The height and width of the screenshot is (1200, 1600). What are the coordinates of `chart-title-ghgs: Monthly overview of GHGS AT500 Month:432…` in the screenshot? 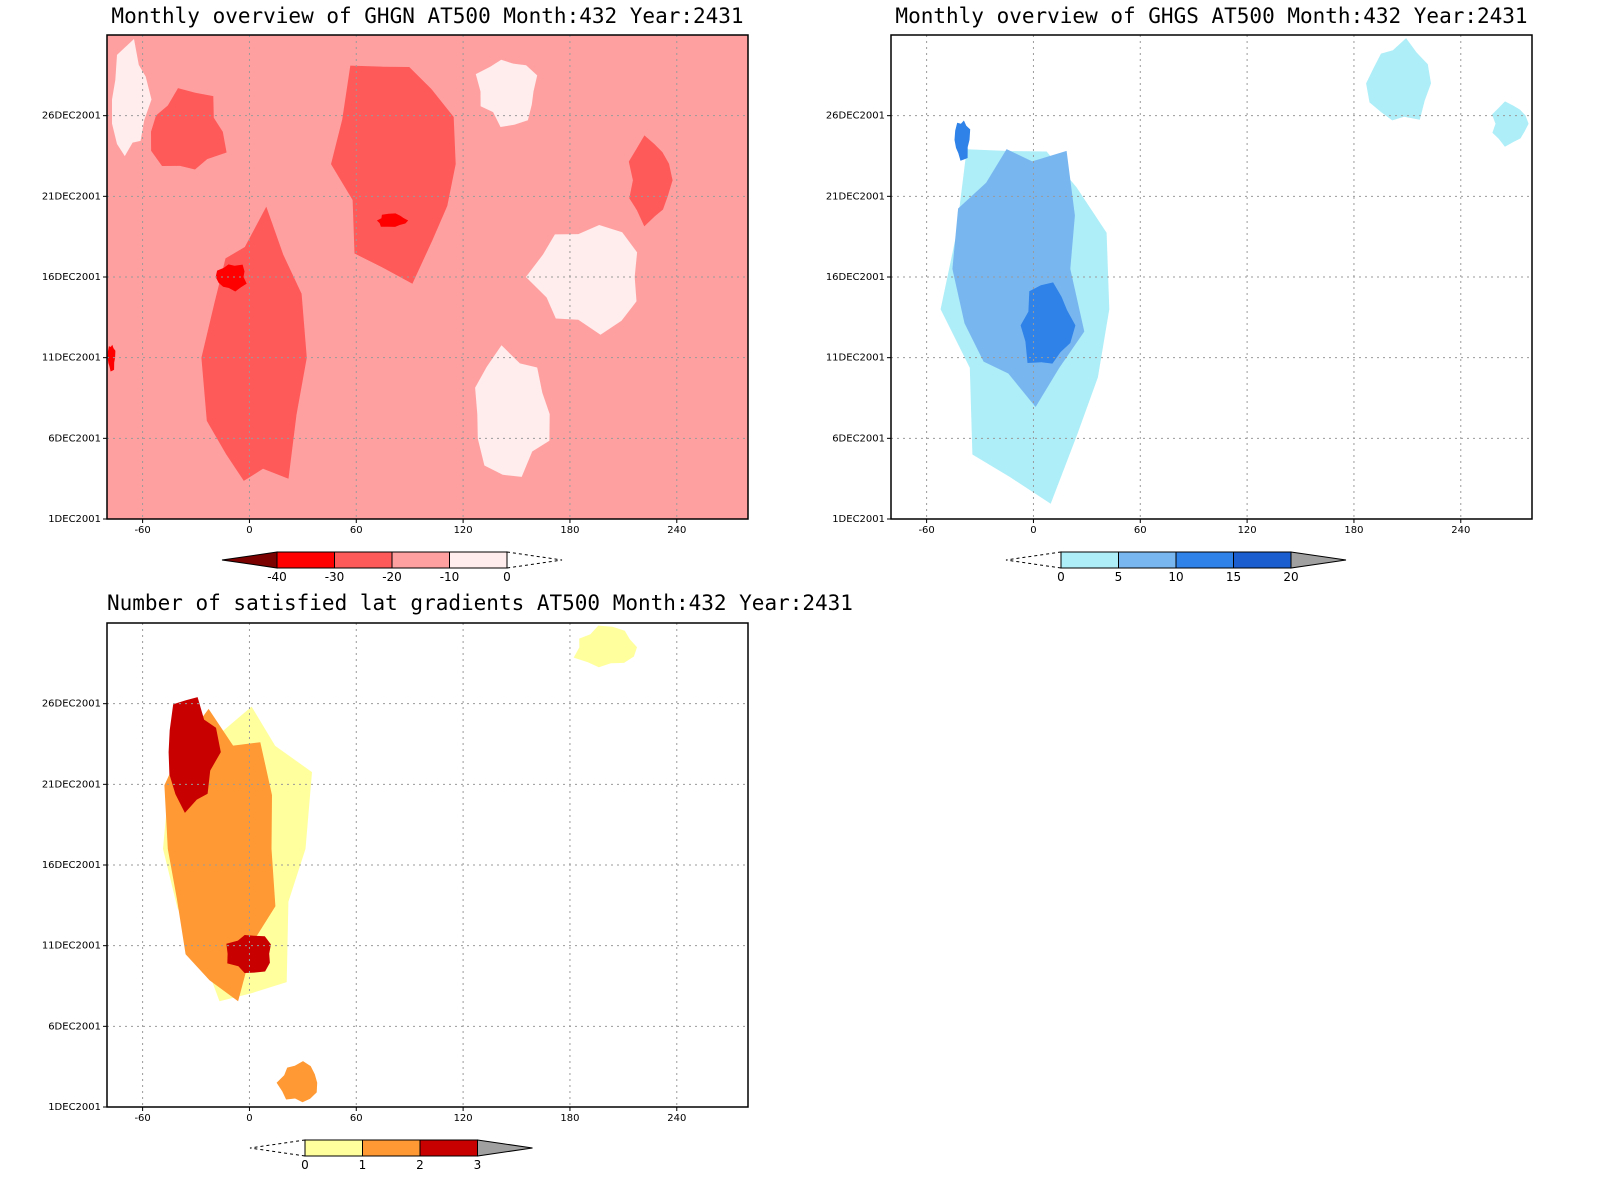 It's located at (1211, 16).